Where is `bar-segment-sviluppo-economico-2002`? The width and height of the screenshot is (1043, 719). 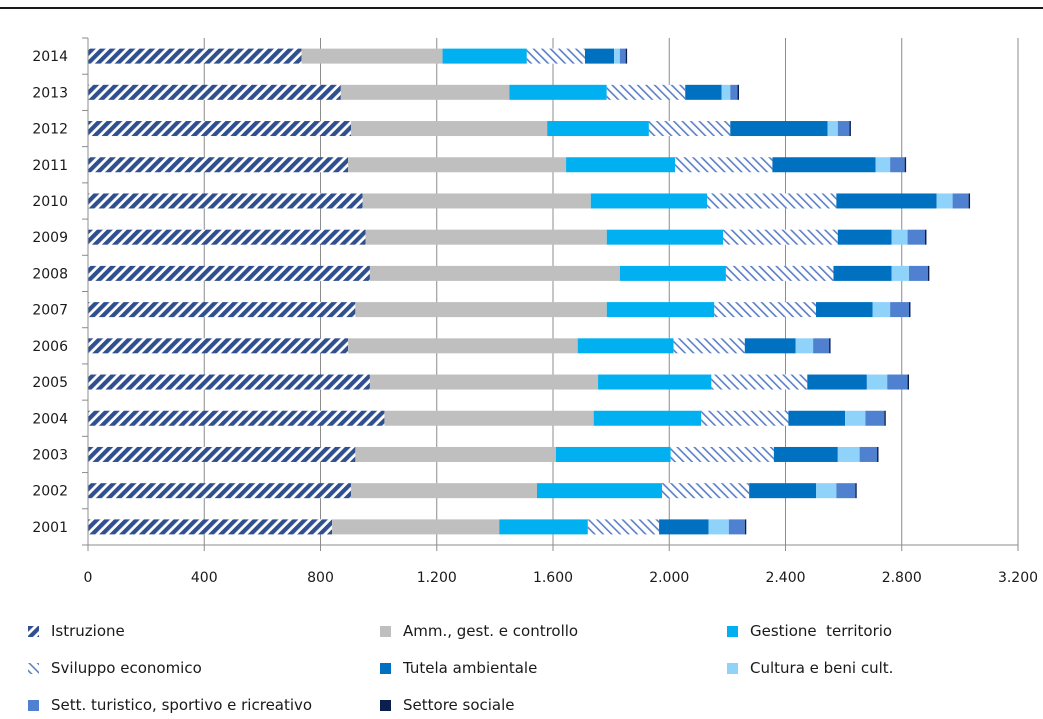 bar-segment-sviluppo-economico-2002 is located at coordinates (705, 491).